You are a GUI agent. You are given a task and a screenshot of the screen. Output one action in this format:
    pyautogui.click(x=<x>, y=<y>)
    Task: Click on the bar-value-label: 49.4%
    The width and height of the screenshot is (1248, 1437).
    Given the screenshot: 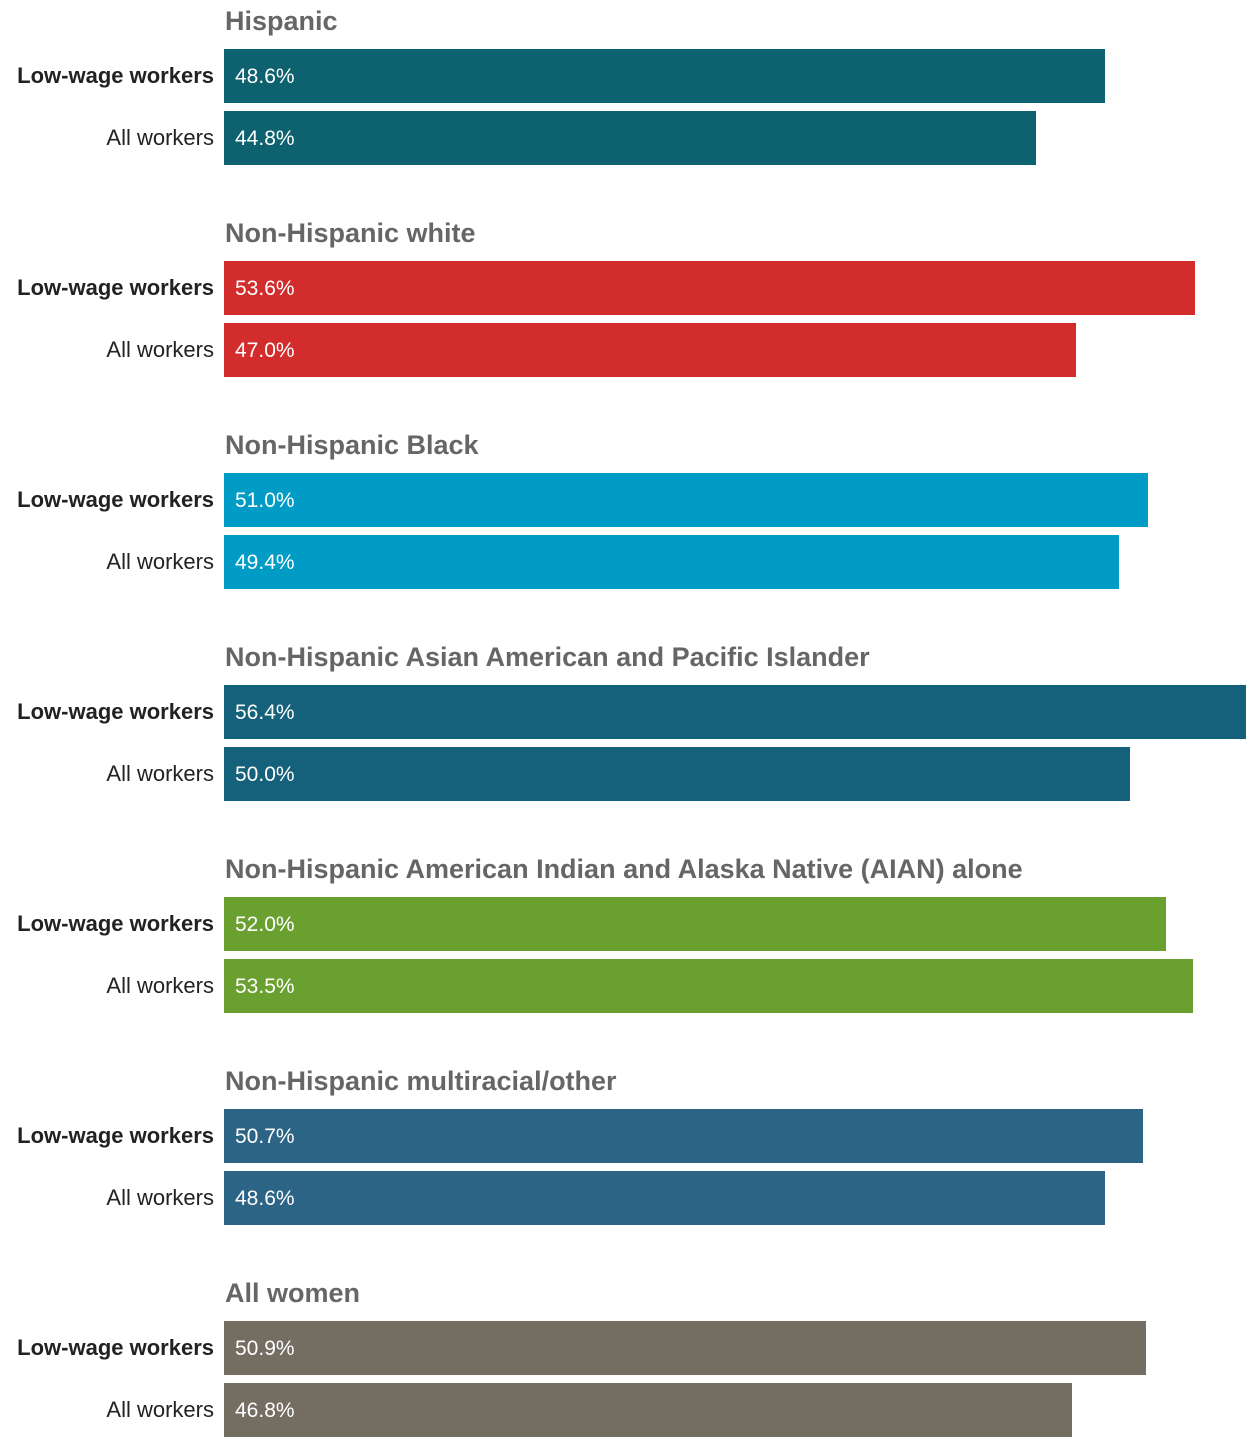 What is the action you would take?
    pyautogui.click(x=265, y=562)
    